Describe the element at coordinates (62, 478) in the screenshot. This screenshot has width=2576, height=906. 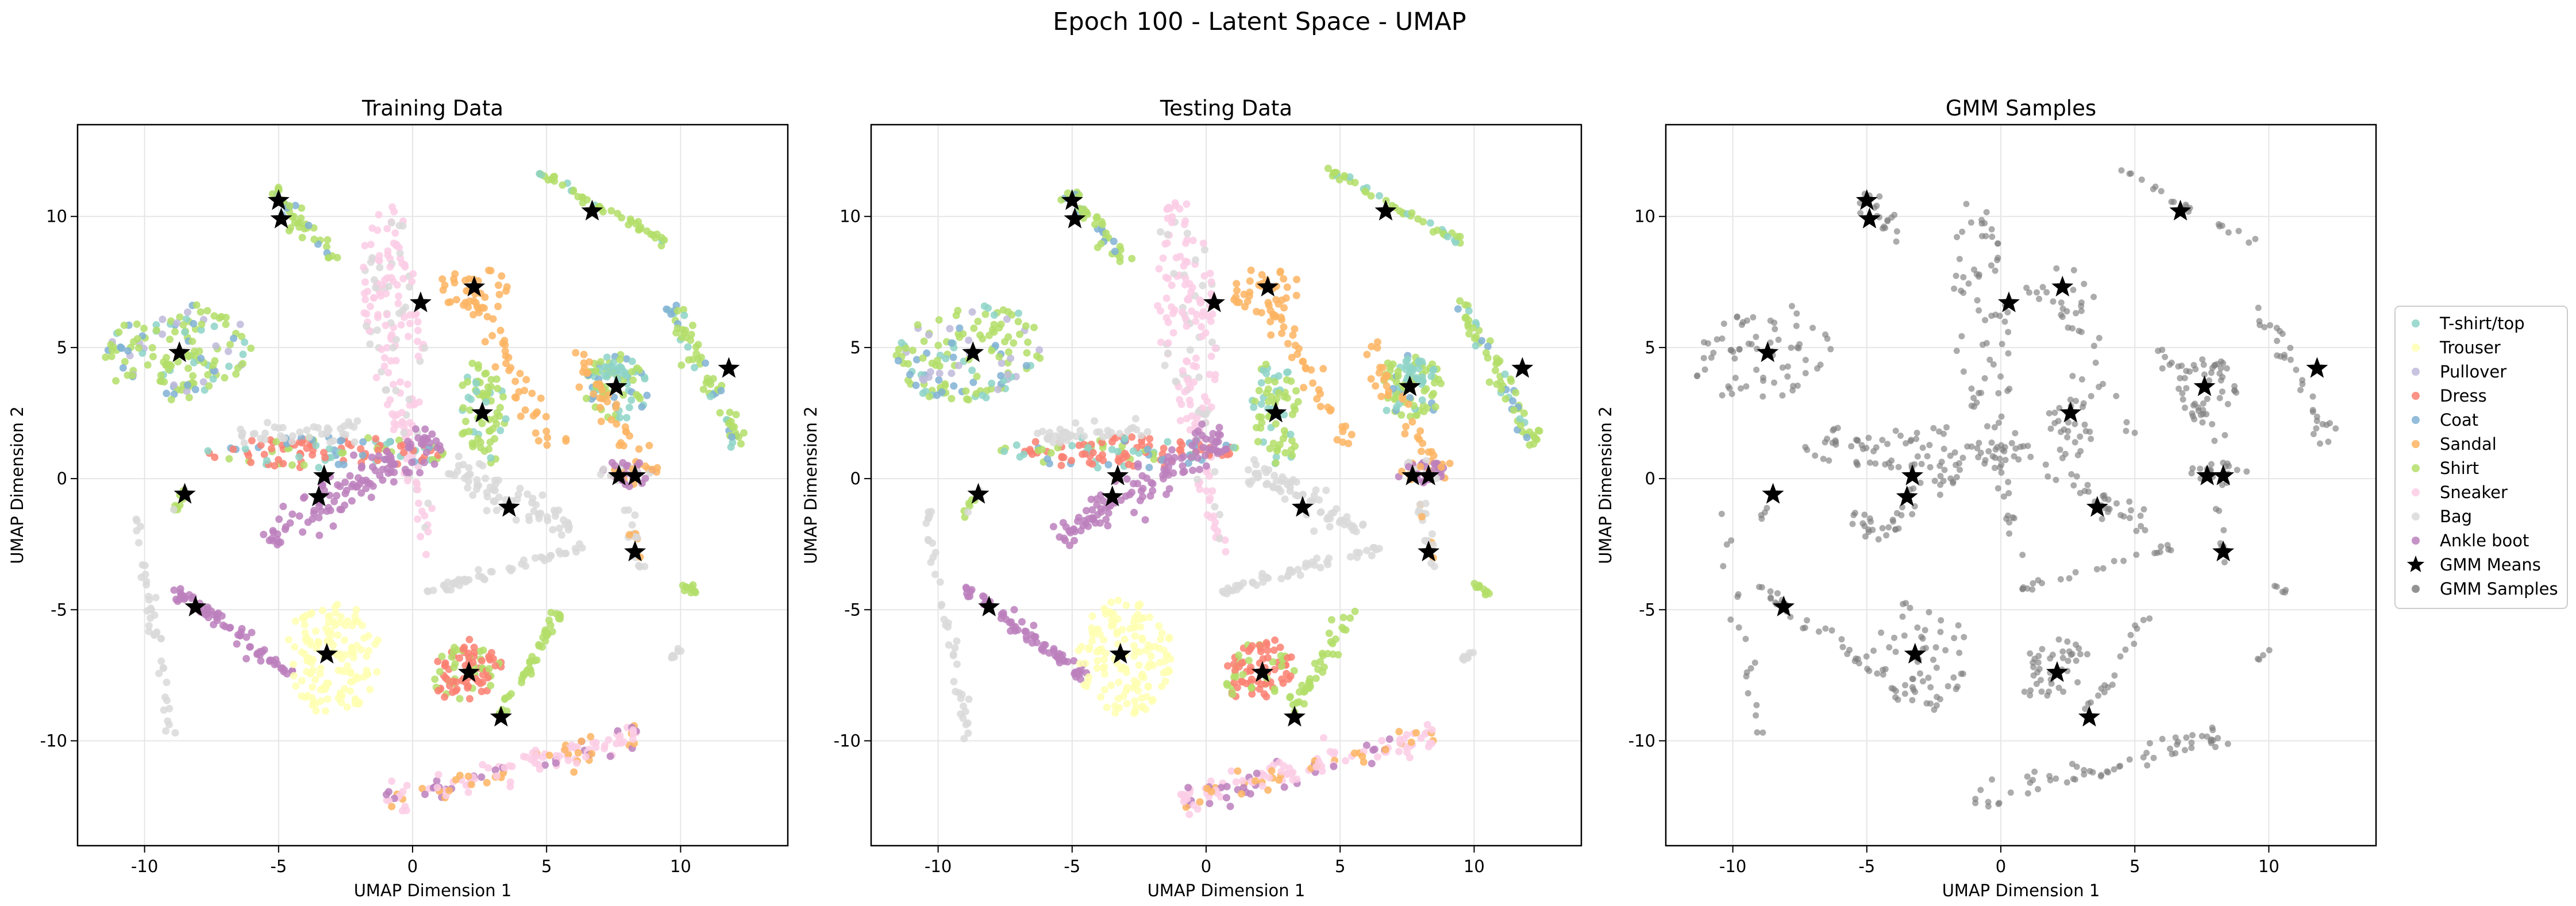
I see `y-tick-label: 0` at that location.